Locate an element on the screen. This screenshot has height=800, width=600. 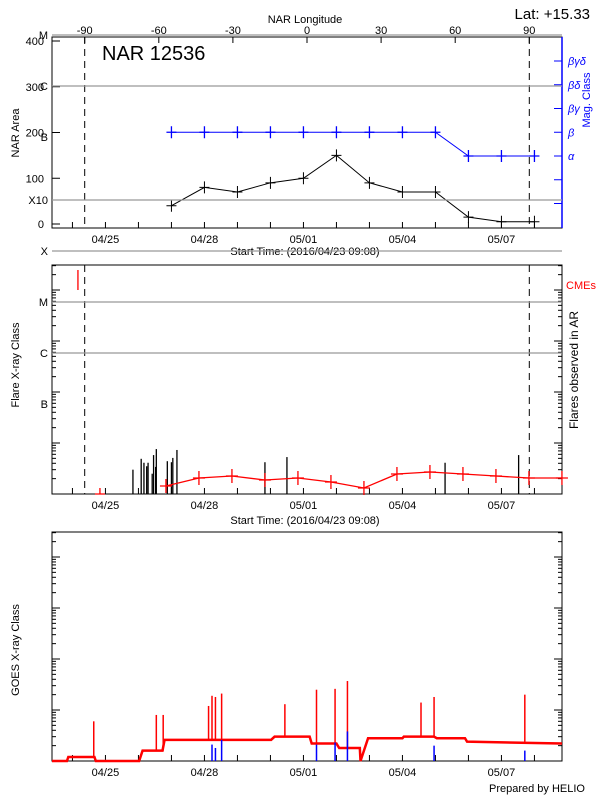
y-tick-label: 100 is located at coordinates (35, 179).